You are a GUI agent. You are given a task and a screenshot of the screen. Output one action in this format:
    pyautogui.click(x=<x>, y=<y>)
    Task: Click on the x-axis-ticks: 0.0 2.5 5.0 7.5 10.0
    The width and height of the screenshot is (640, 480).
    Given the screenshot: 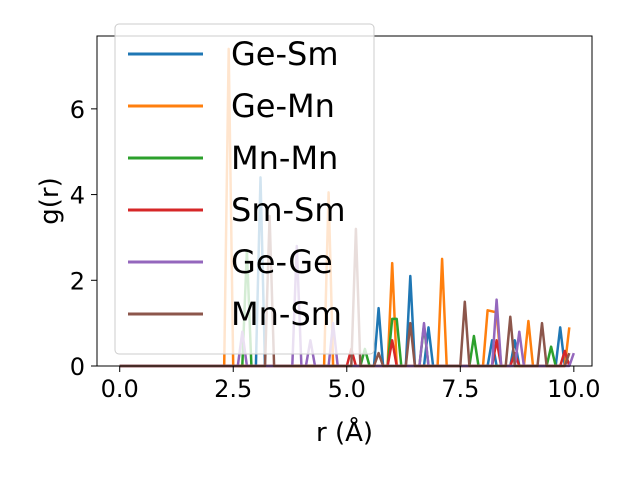 What is the action you would take?
    pyautogui.click(x=351, y=384)
    